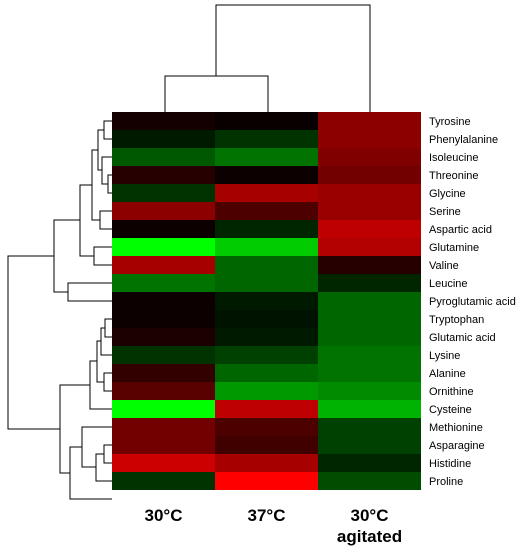 The height and width of the screenshot is (550, 521). What do you see at coordinates (163, 319) in the screenshot?
I see `heatmap-cell-tryptophan-col1` at bounding box center [163, 319].